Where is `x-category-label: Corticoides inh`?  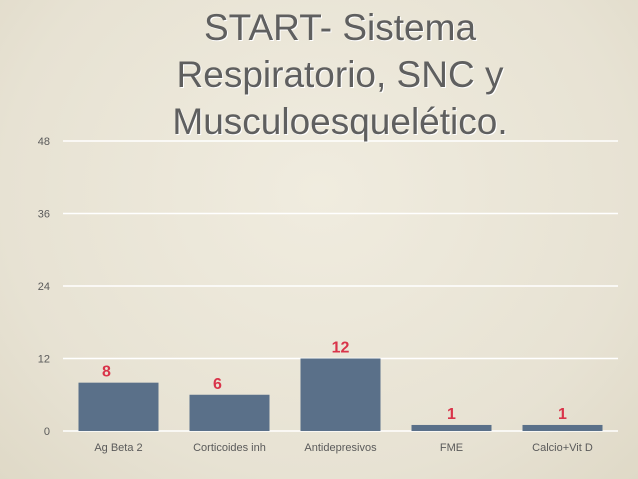
x-category-label: Corticoides inh is located at coordinates (229, 448).